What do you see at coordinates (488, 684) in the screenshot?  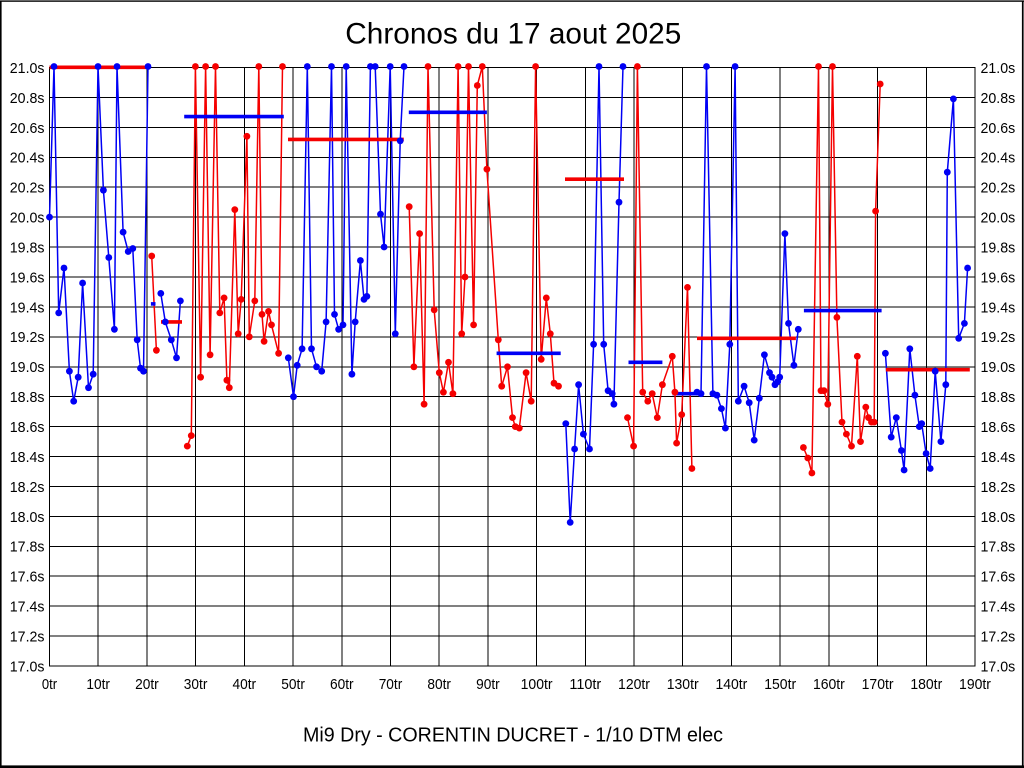 I see `svg-text: 90tr` at bounding box center [488, 684].